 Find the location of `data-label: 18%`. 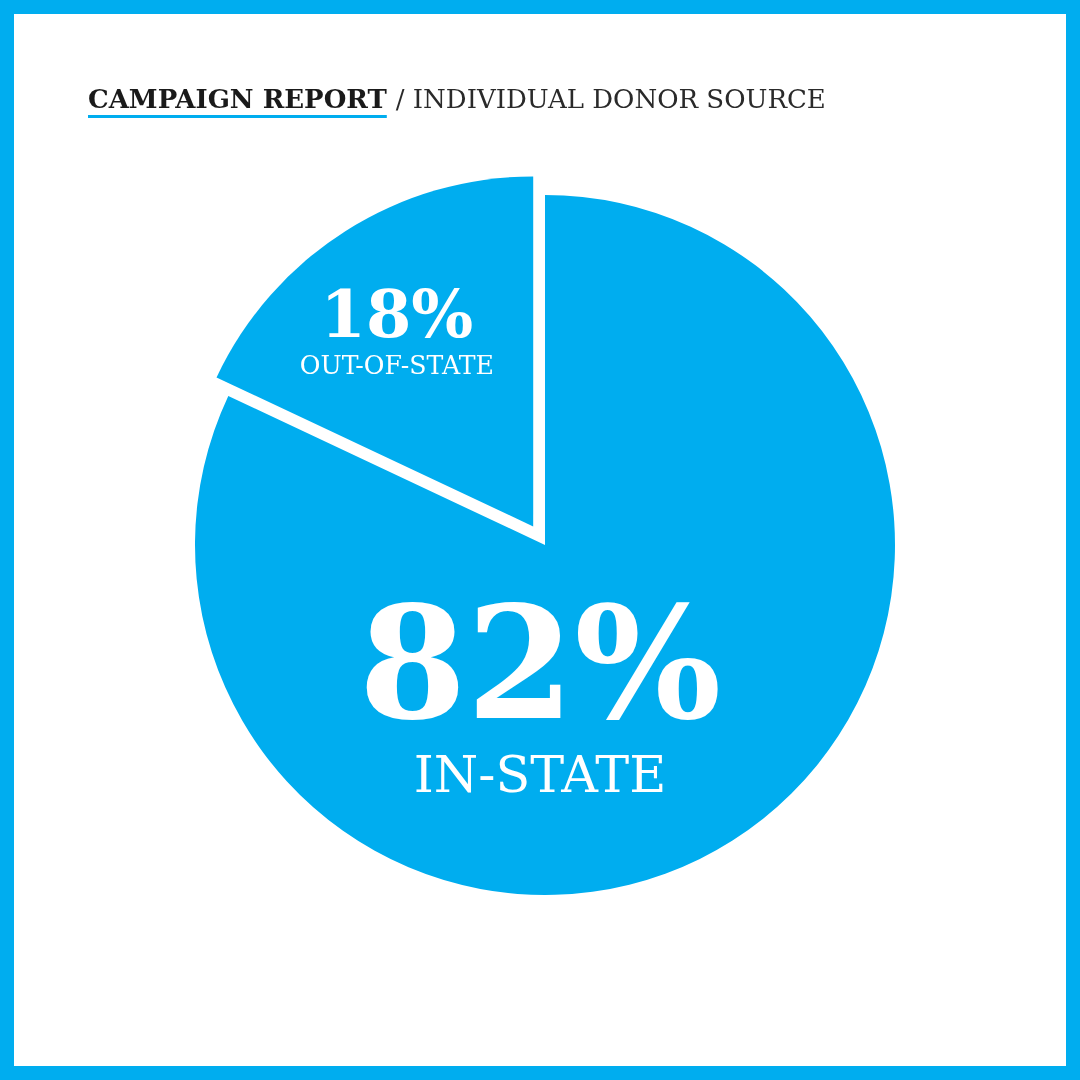

data-label: 18% is located at coordinates (397, 314).